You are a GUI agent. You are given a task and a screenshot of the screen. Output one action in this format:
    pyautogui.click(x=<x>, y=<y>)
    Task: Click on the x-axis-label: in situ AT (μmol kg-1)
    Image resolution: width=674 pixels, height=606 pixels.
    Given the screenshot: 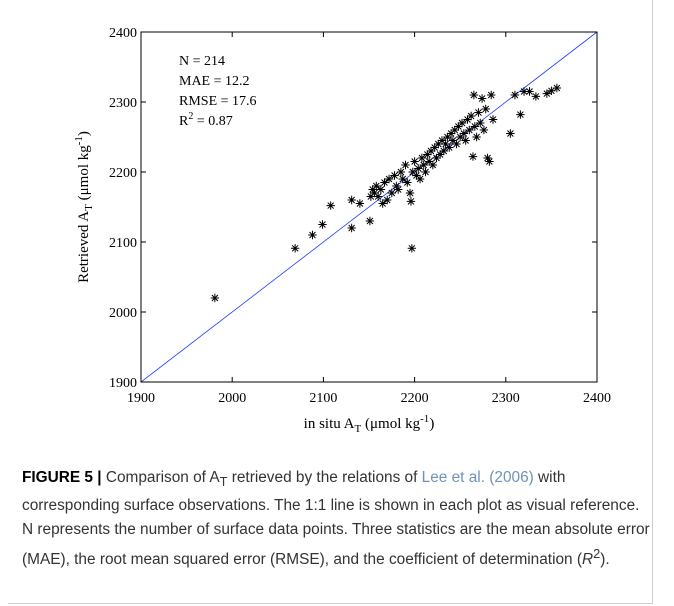 What is the action you would take?
    pyautogui.click(x=369, y=424)
    